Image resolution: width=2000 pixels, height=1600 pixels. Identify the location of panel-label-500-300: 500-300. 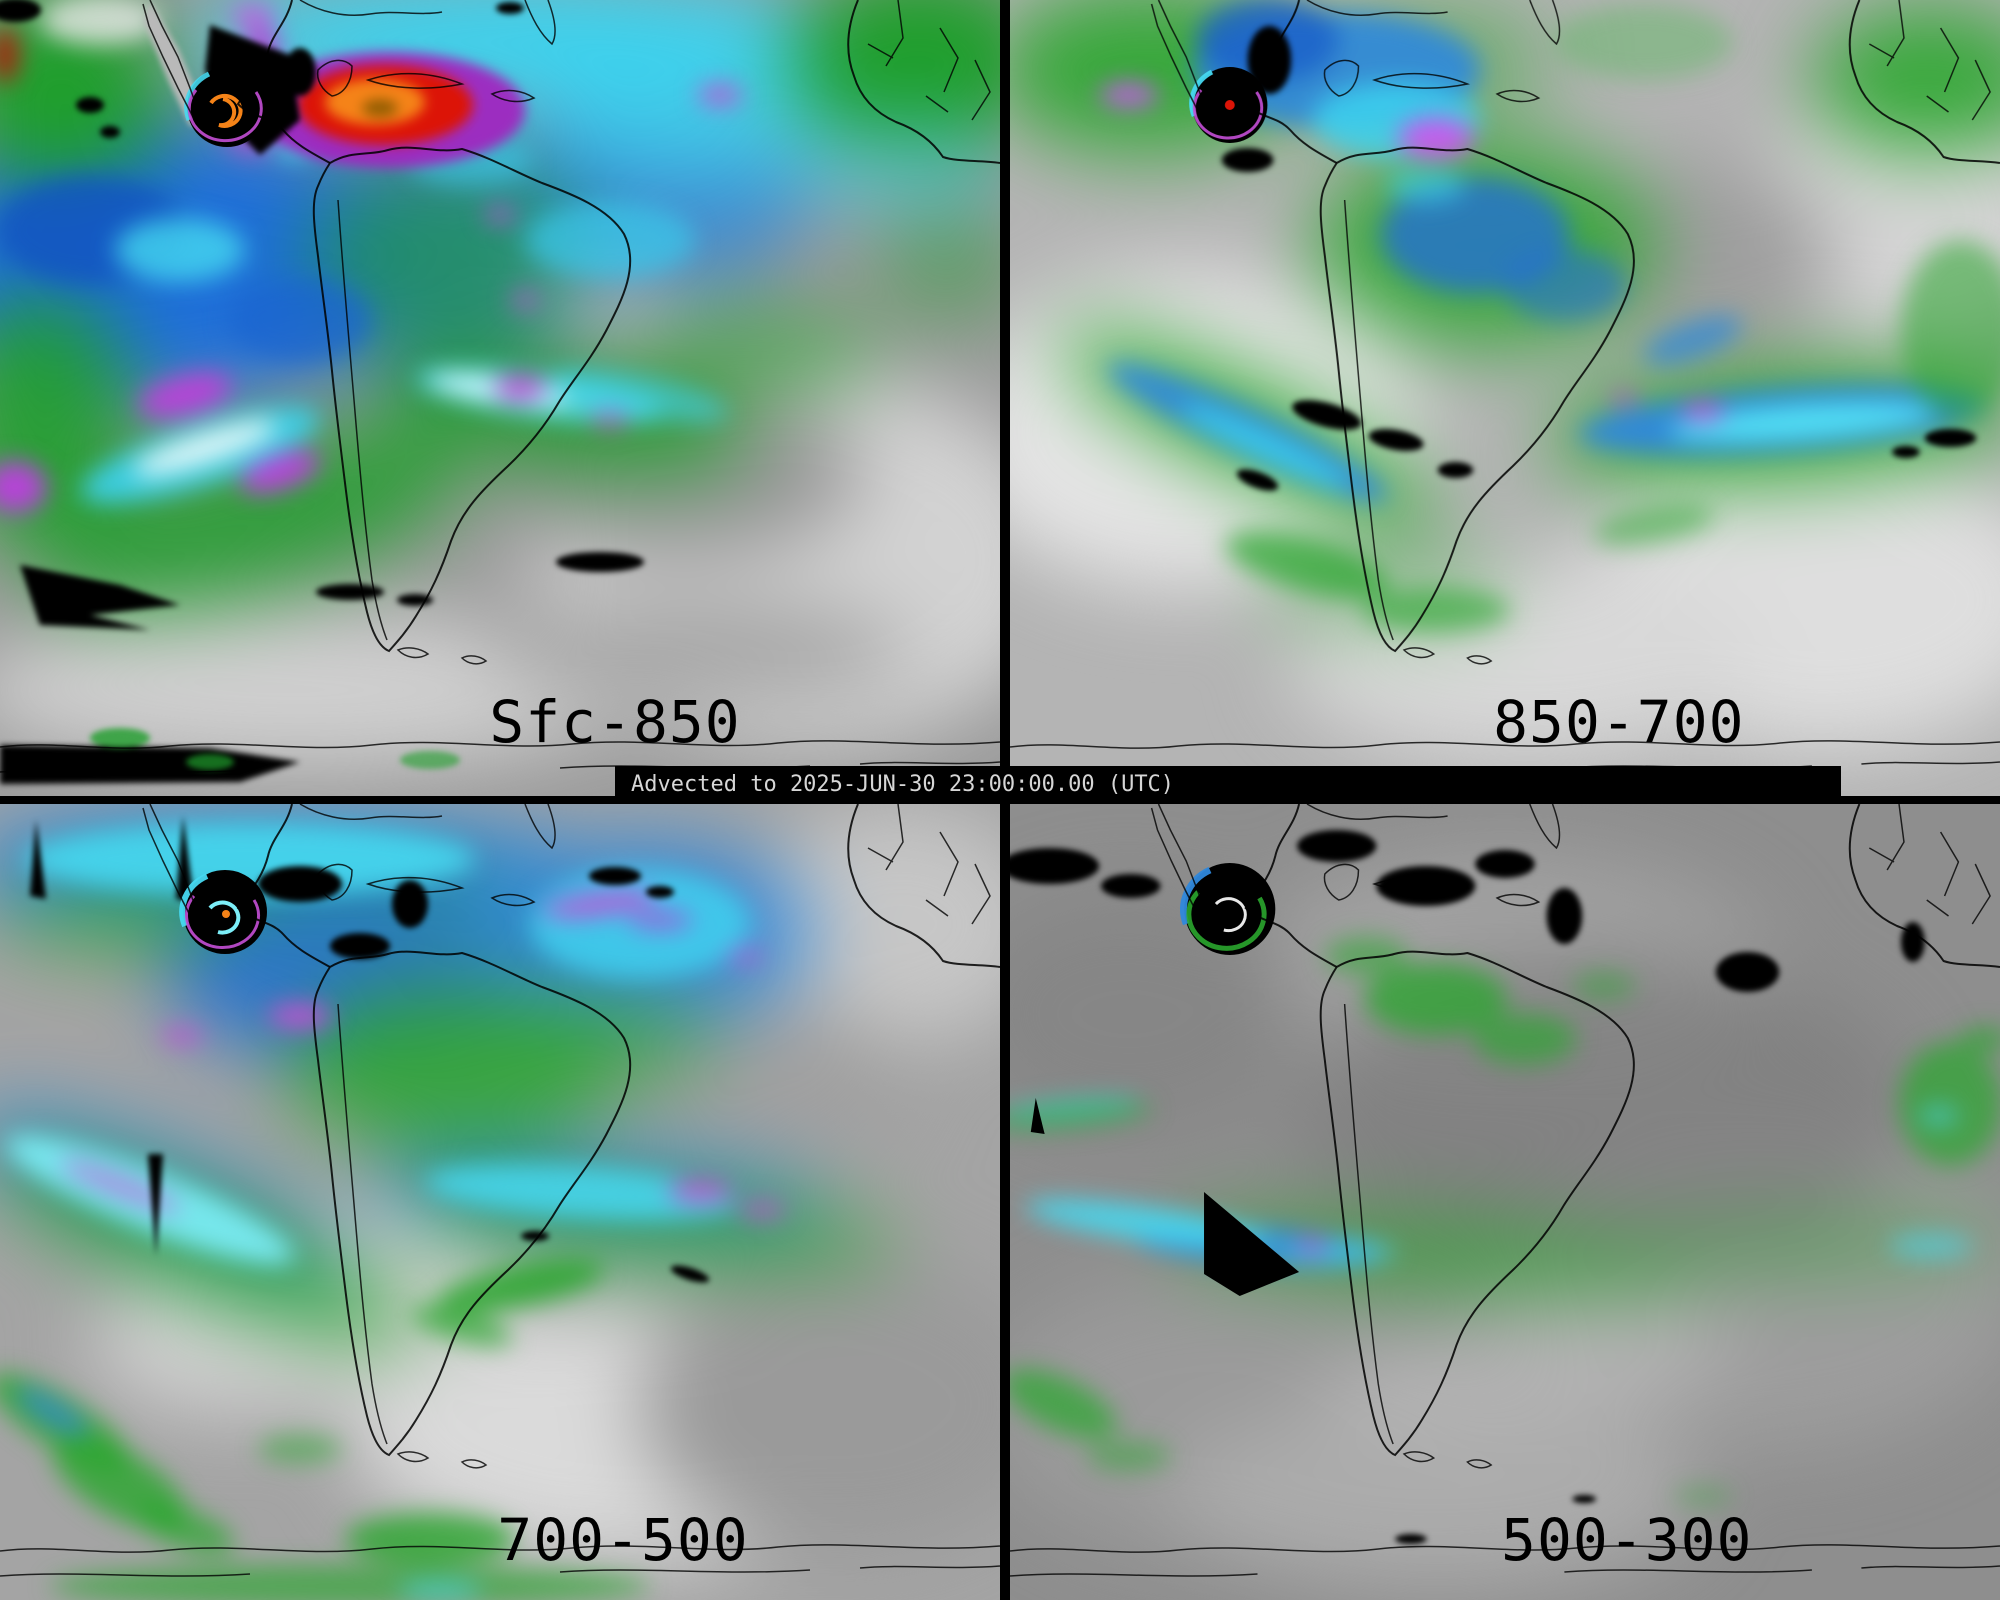
(1627, 1540).